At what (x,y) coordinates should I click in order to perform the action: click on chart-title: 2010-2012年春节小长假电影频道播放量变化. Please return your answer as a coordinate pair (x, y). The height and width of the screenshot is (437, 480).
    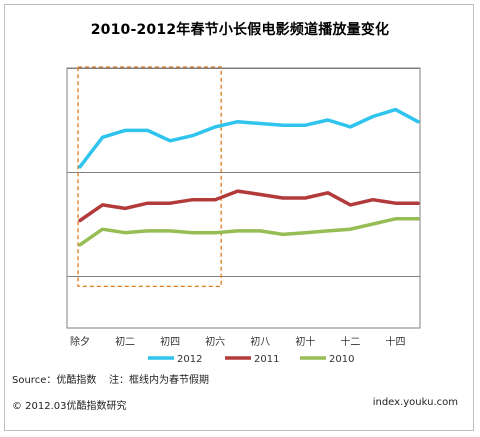
    Looking at the image, I should click on (240, 30).